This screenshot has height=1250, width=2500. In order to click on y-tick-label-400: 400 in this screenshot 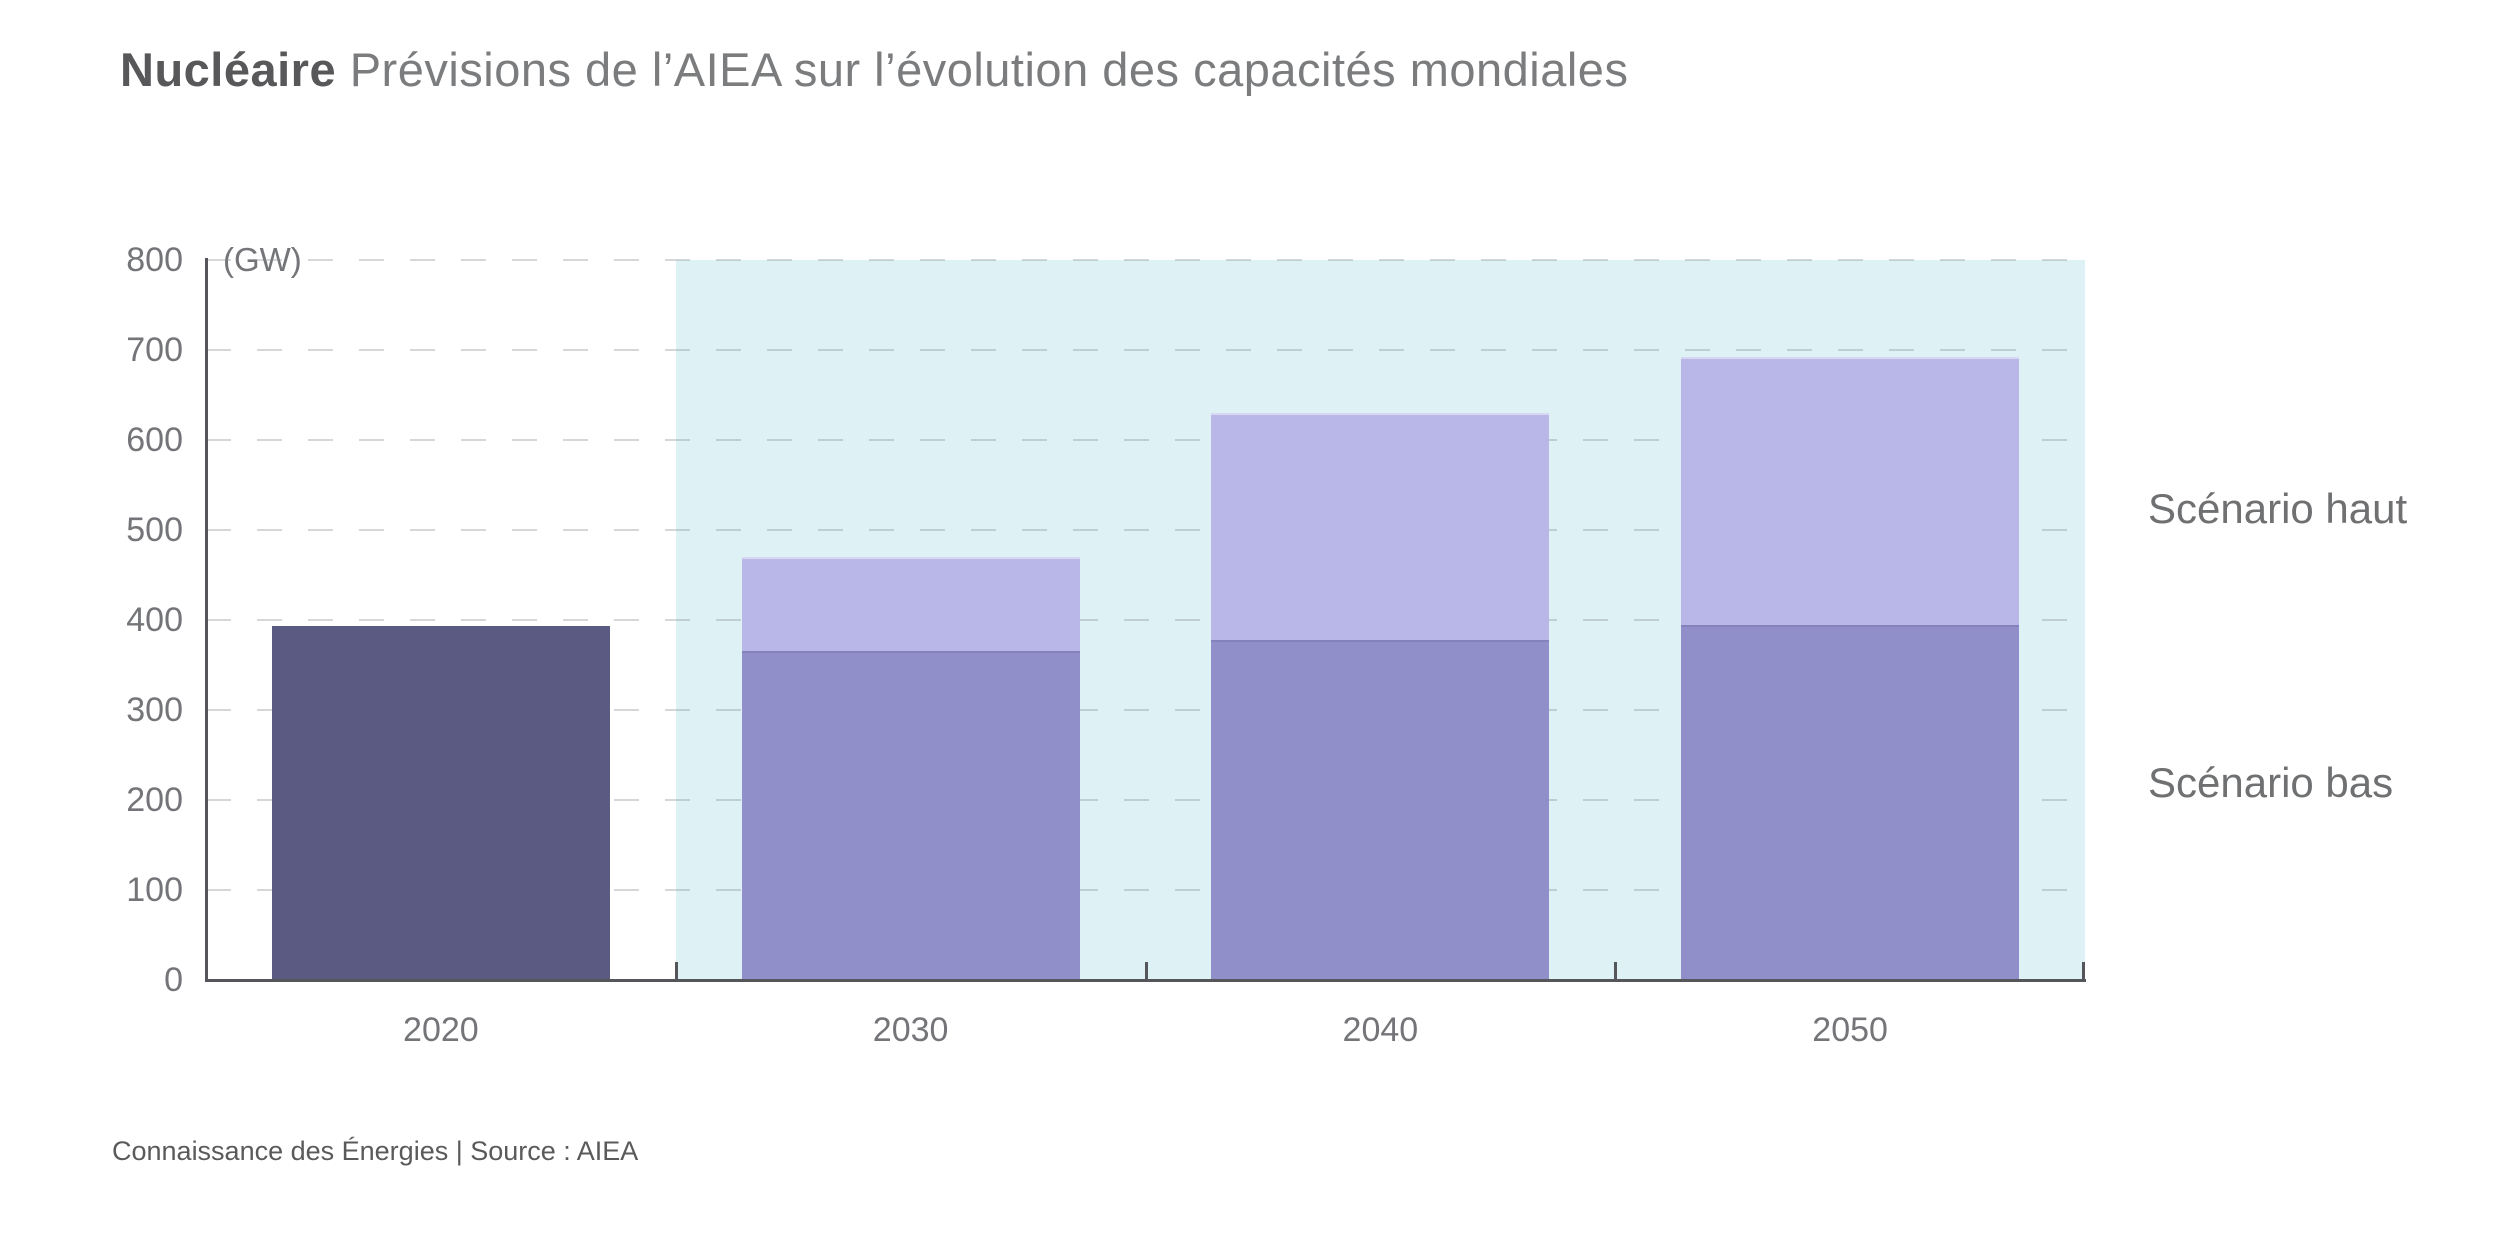, I will do `click(154, 620)`.